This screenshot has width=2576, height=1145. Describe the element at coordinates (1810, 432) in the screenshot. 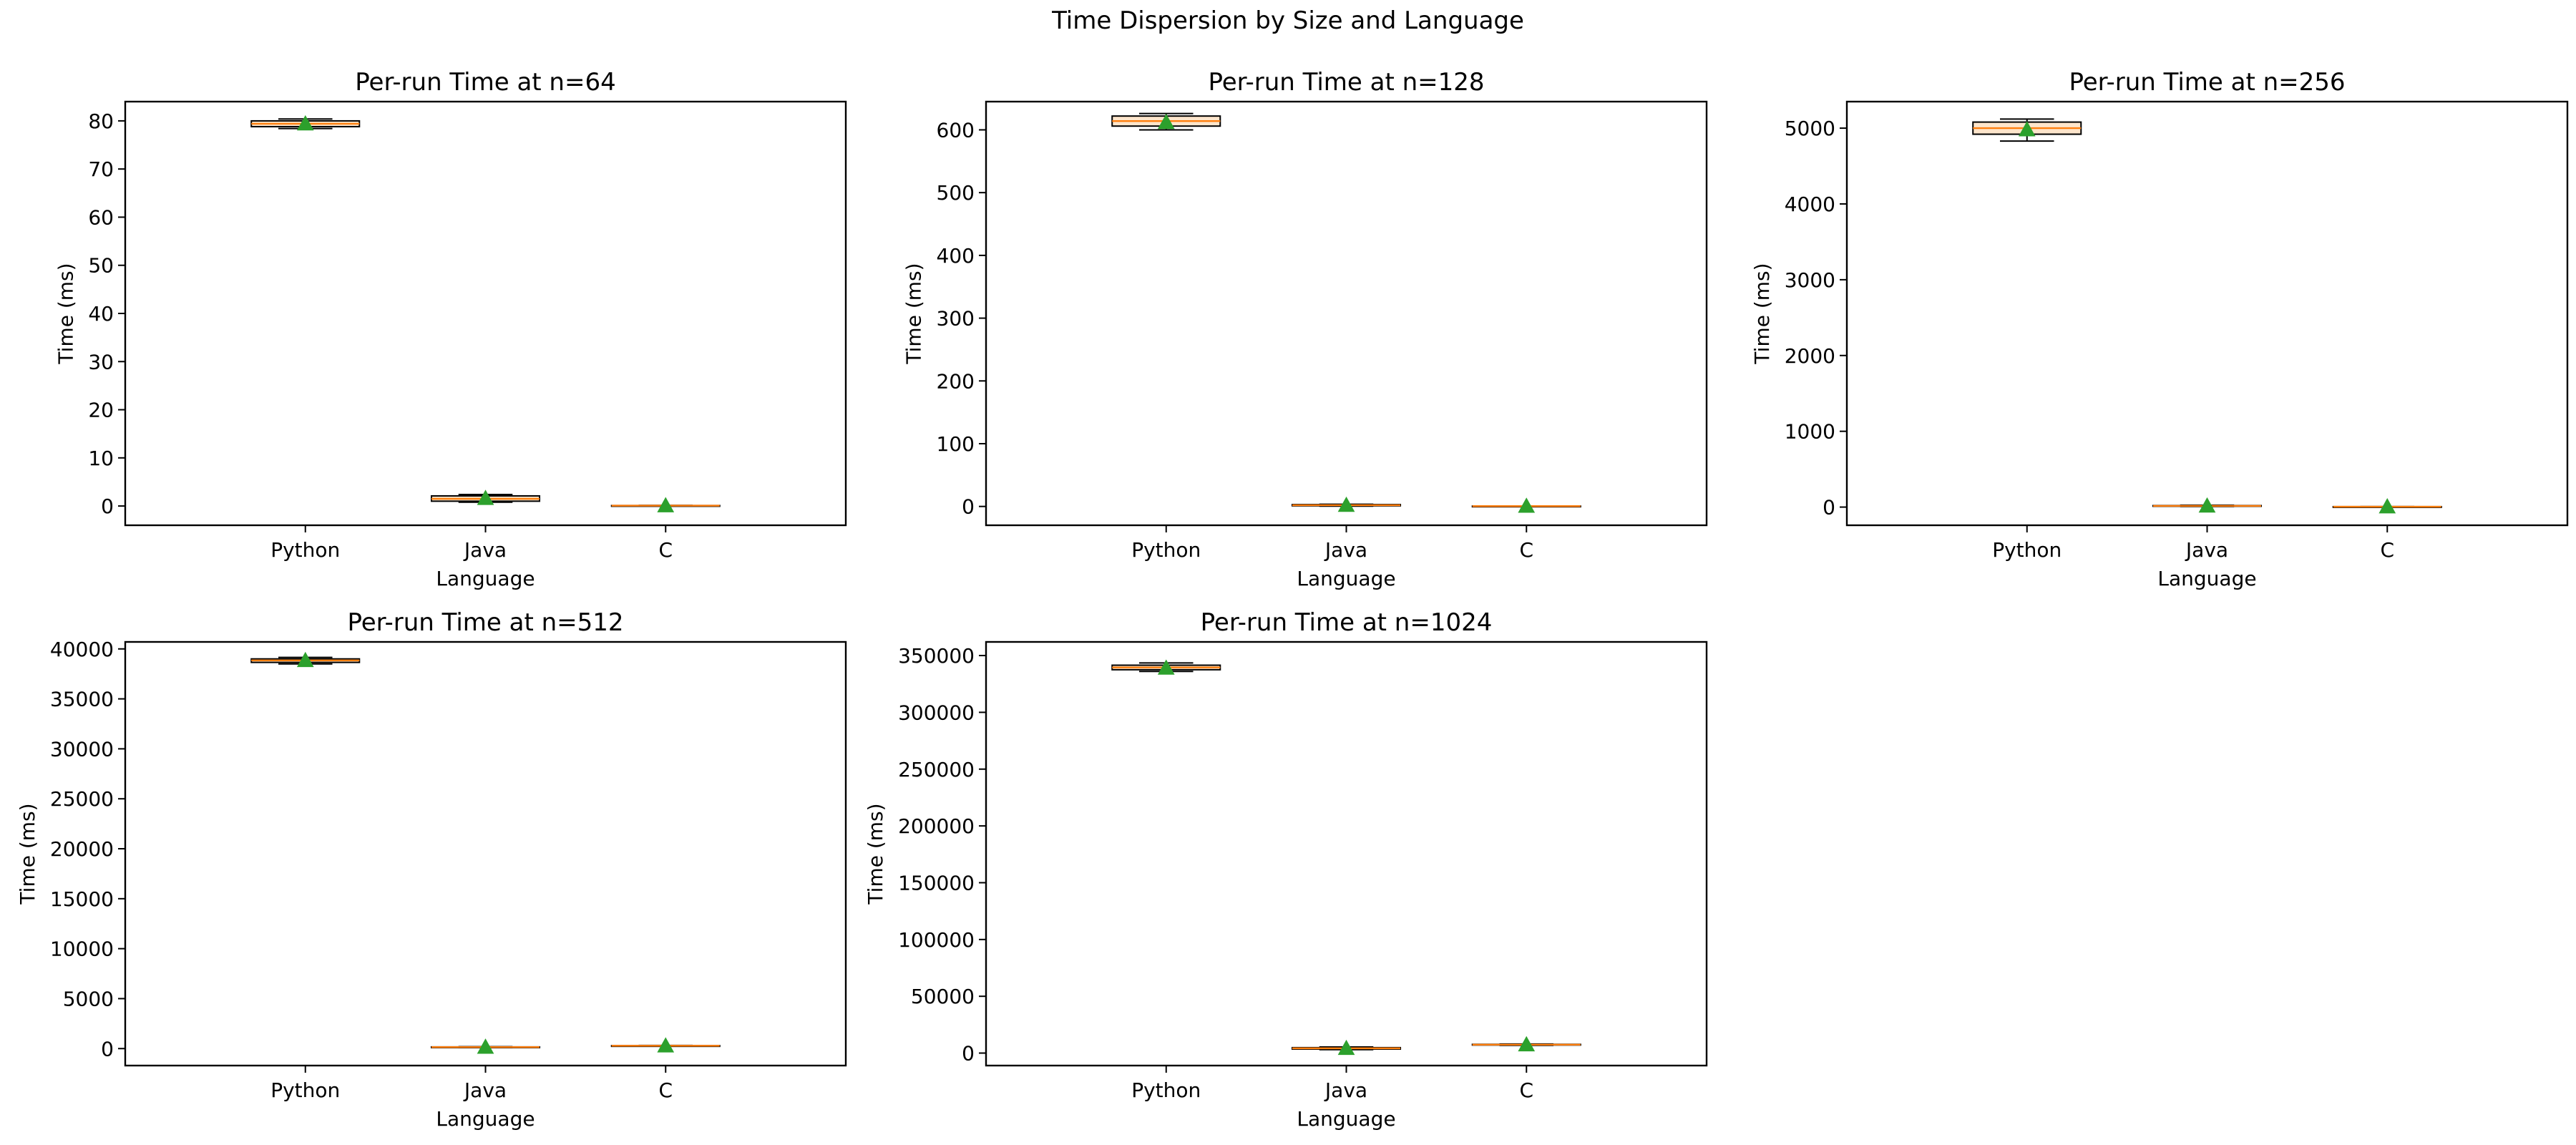

I see `y-tick-label: 1000` at that location.